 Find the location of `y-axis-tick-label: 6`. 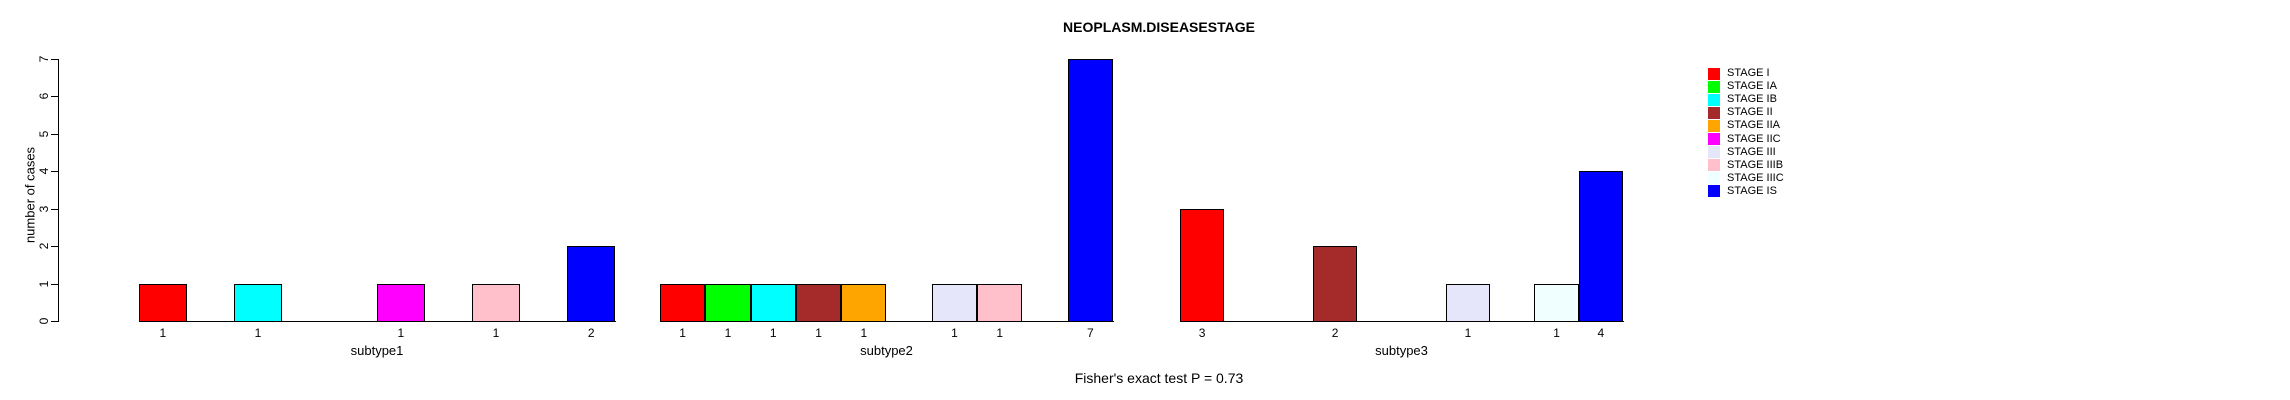

y-axis-tick-label: 6 is located at coordinates (44, 96).